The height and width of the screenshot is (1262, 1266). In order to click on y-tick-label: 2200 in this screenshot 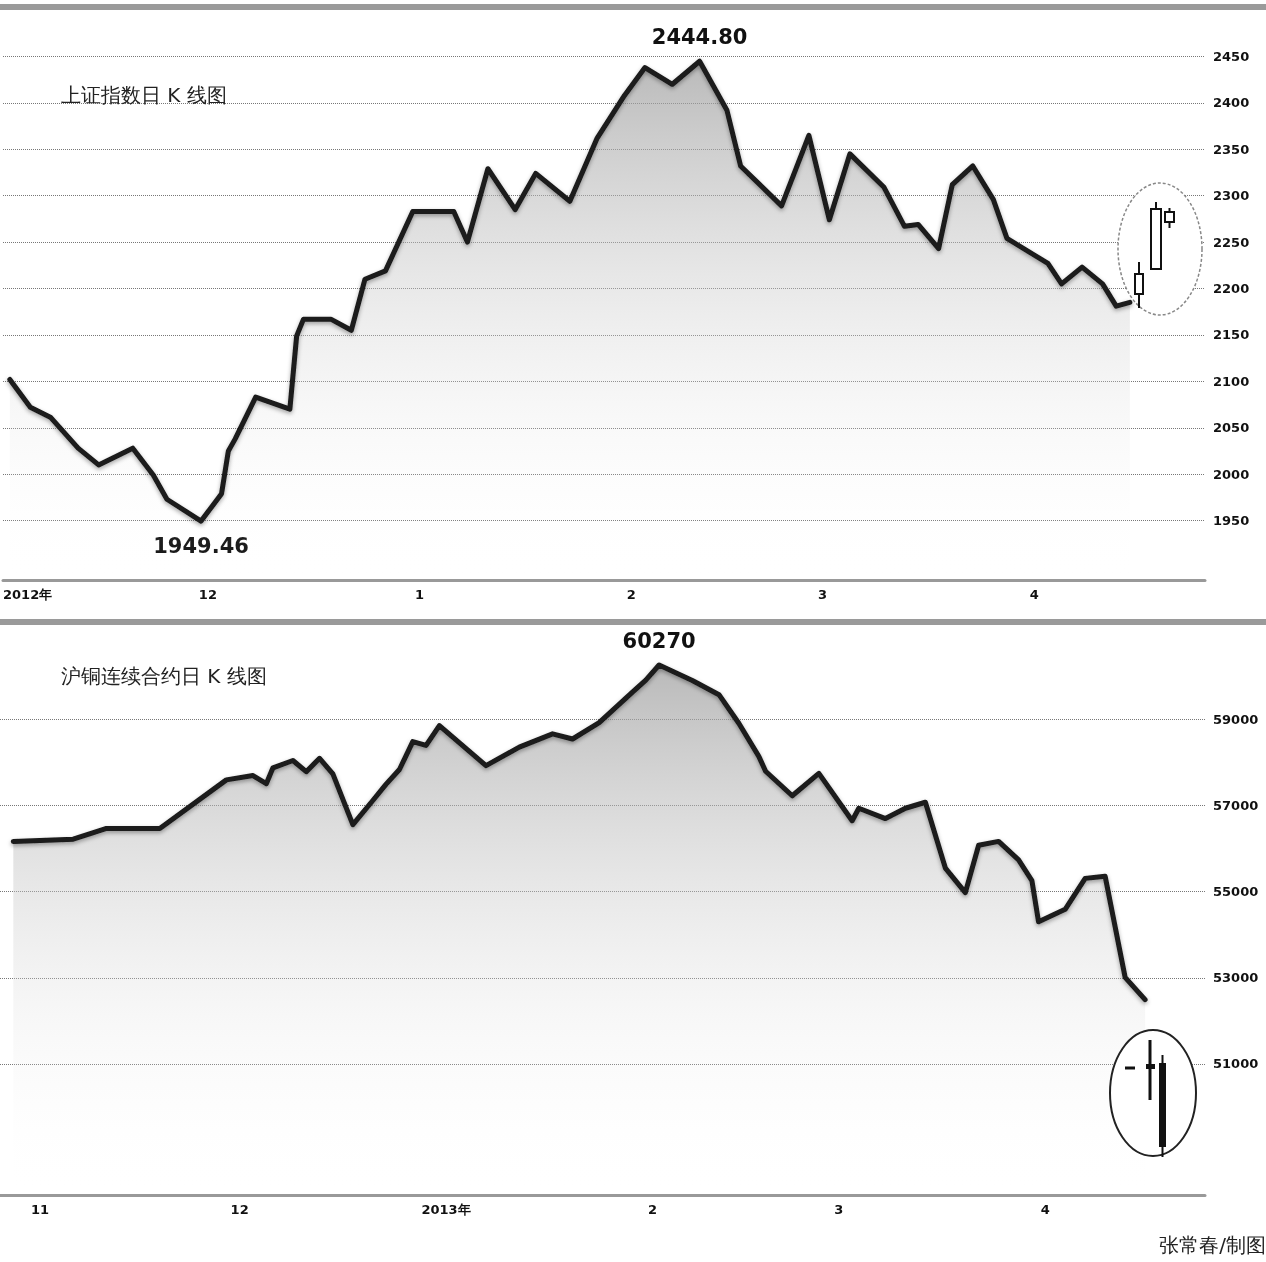, I will do `click(1231, 288)`.